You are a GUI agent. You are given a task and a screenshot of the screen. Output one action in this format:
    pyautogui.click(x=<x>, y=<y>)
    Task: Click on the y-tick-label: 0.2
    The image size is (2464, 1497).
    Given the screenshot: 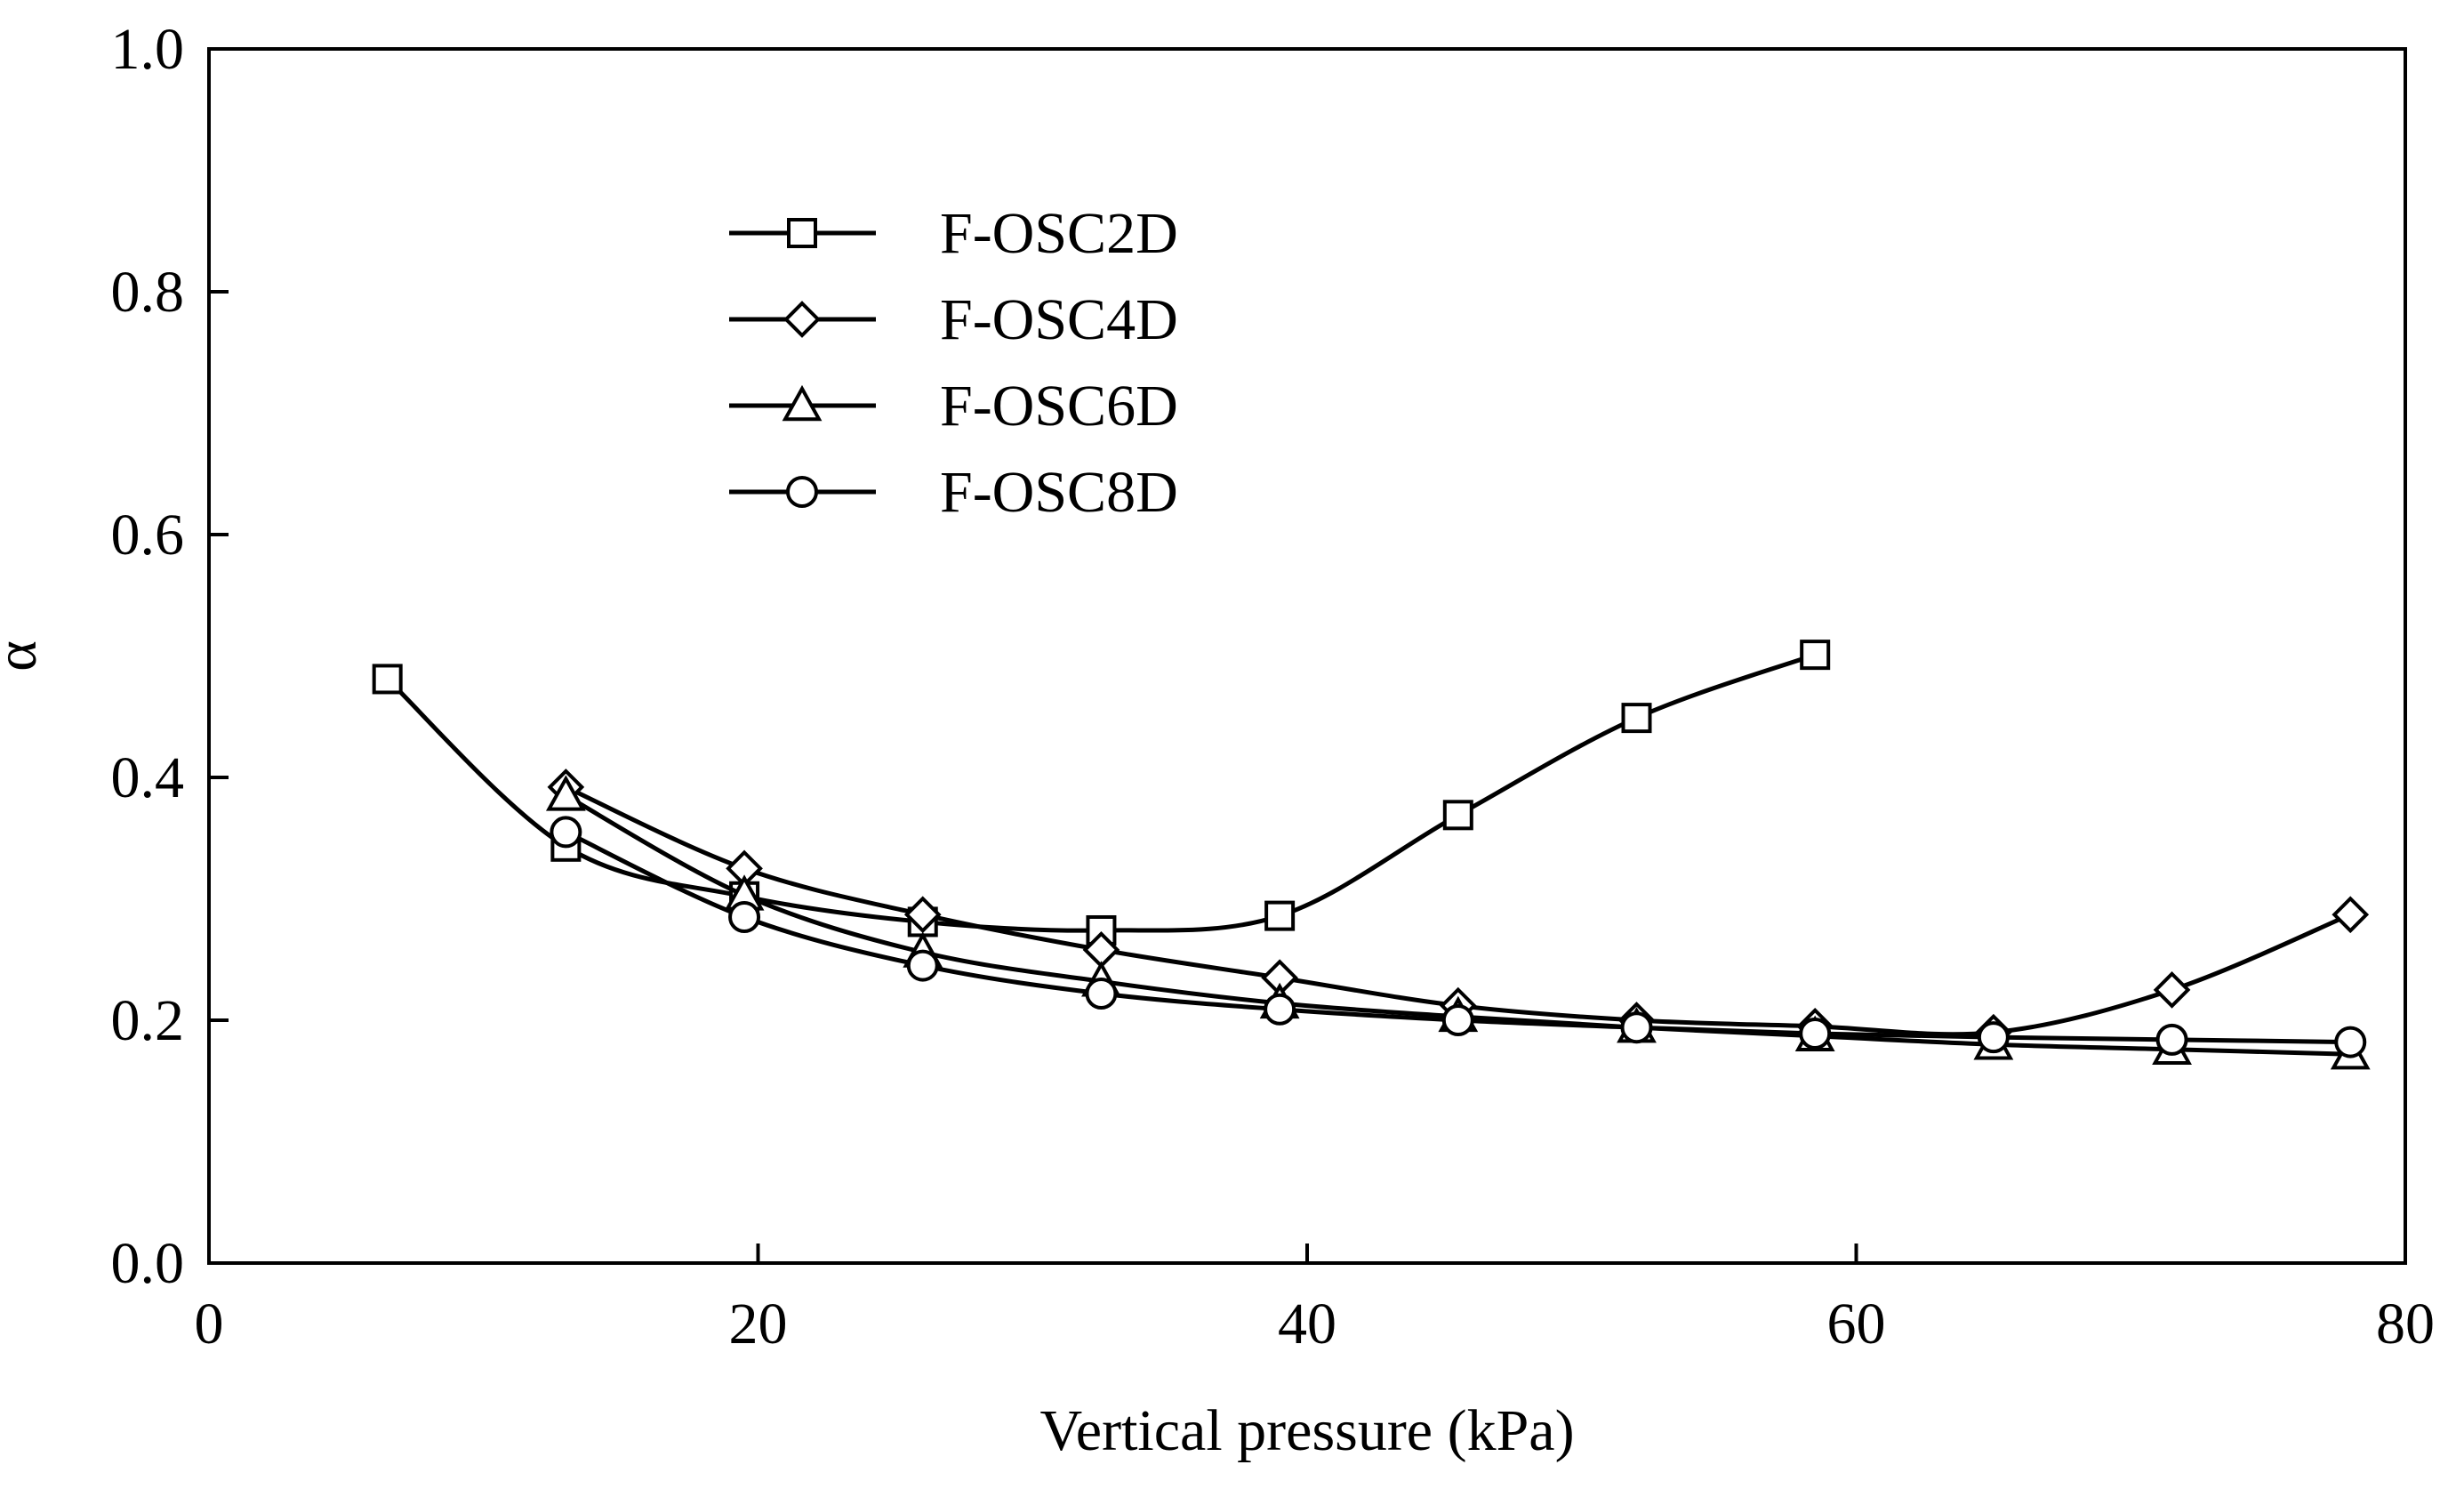 What is the action you would take?
    pyautogui.click(x=148, y=1020)
    